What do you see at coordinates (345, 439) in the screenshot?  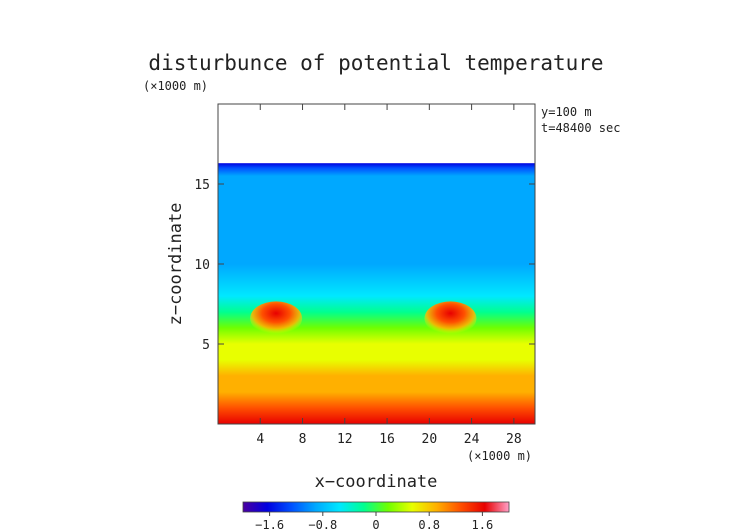 I see `x-tick-label: 12` at bounding box center [345, 439].